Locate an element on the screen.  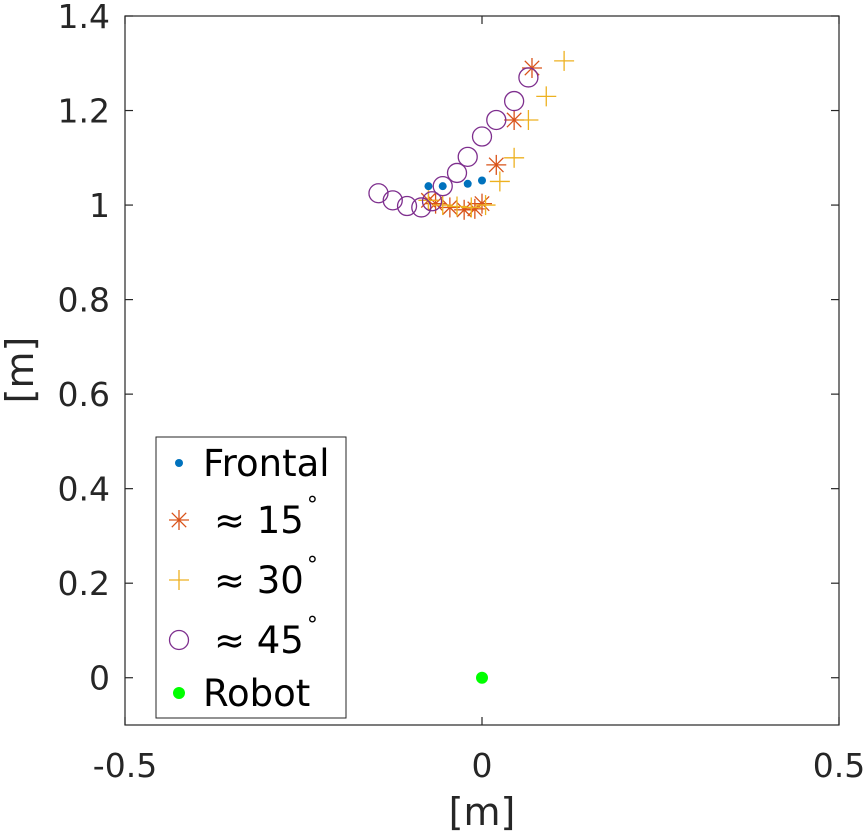
legend: Frontal≈ 15 °≈ 30 °≈ 45 °Robot is located at coordinates (251, 577).